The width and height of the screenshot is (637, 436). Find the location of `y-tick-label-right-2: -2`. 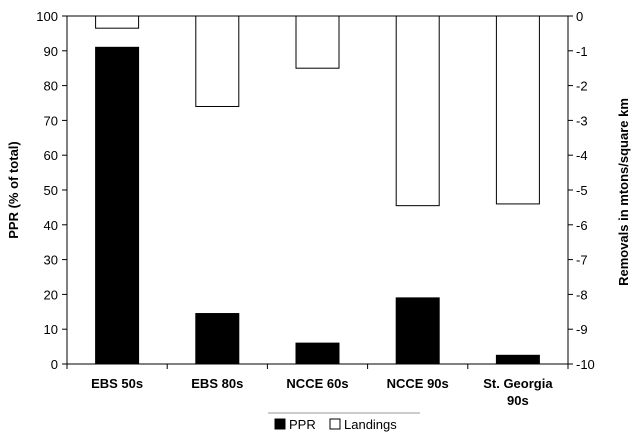

y-tick-label-right-2: -2 is located at coordinates (582, 86).